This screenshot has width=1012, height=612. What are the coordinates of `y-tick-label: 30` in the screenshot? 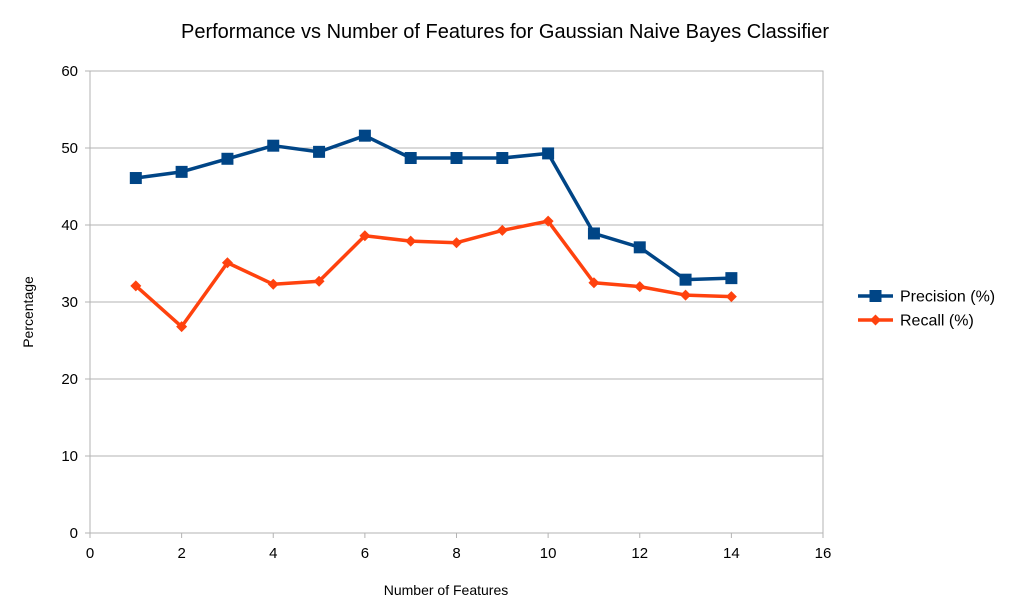 It's located at (69, 302).